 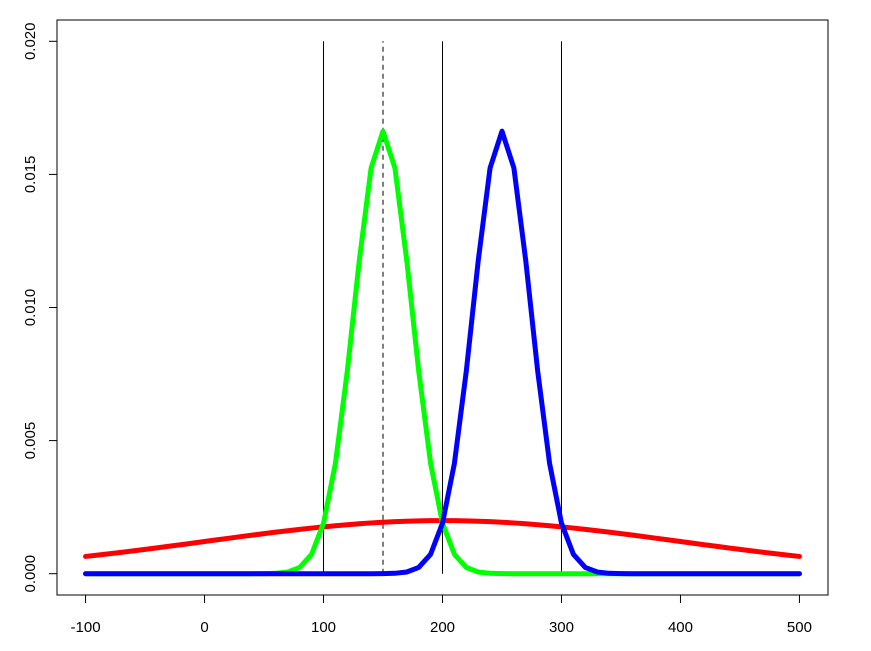 I want to click on x-tick-label: 0, so click(x=204, y=627).